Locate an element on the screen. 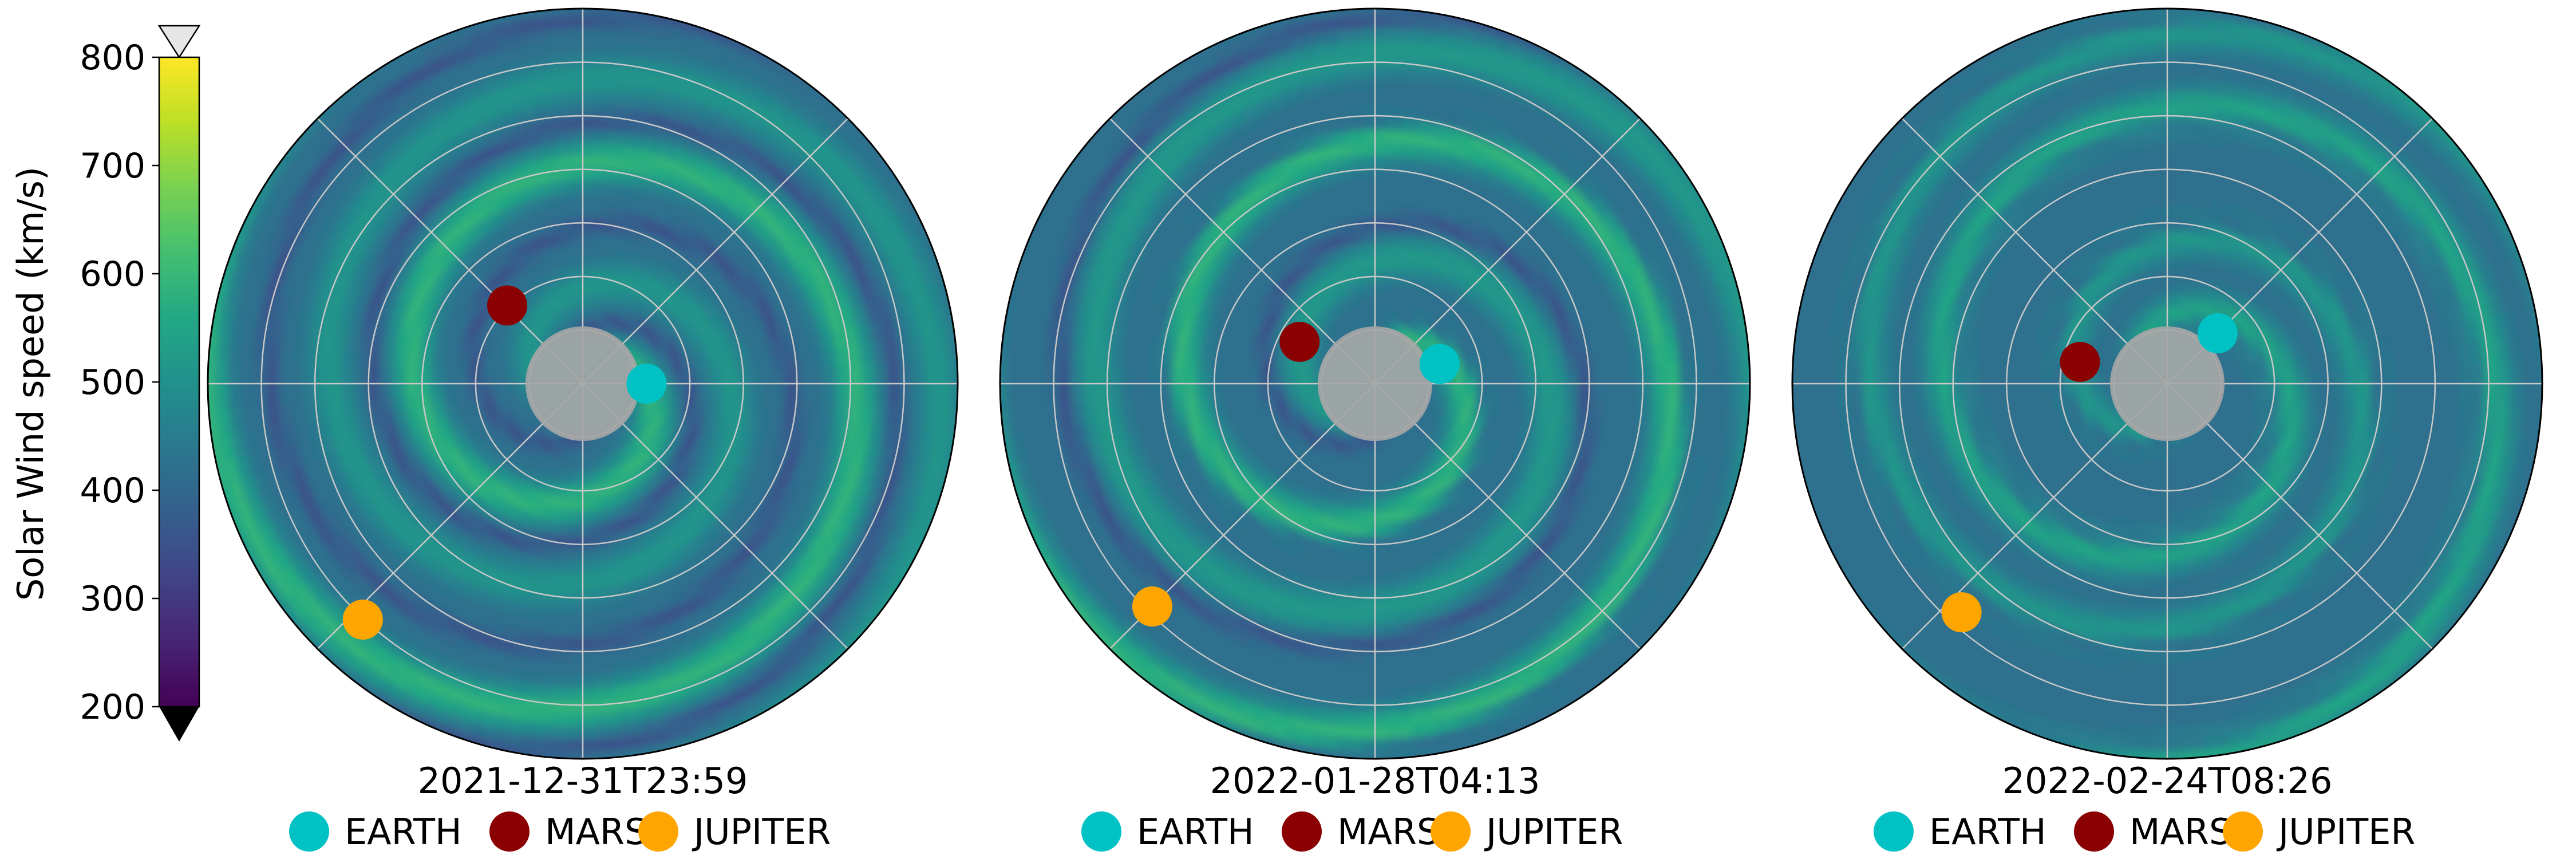 This screenshot has width=2576, height=859. colorbar-tick-label: 500 is located at coordinates (112, 382).